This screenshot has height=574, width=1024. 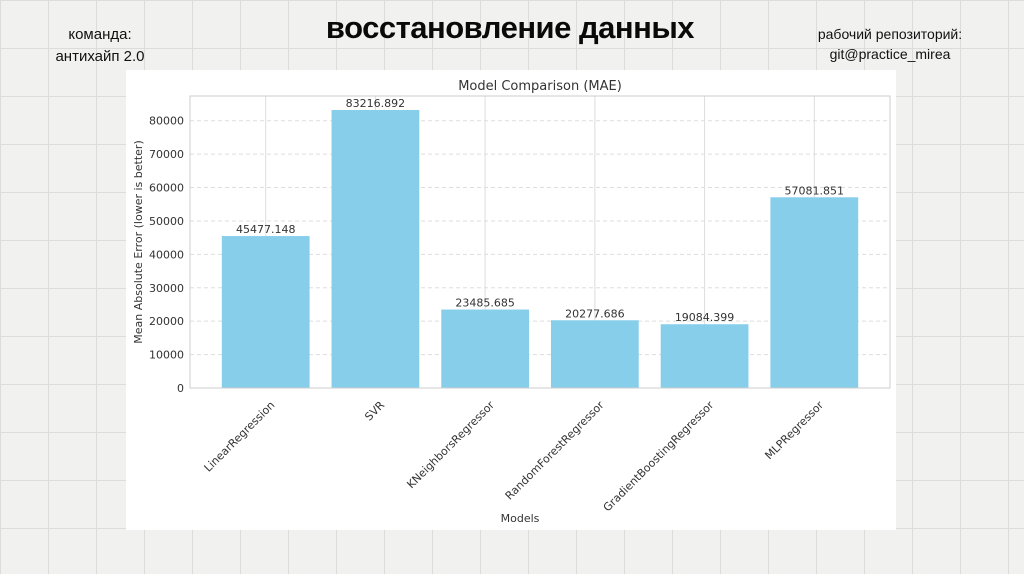 What do you see at coordinates (704, 356) in the screenshot?
I see `bar-GradientBoostingRegressor` at bounding box center [704, 356].